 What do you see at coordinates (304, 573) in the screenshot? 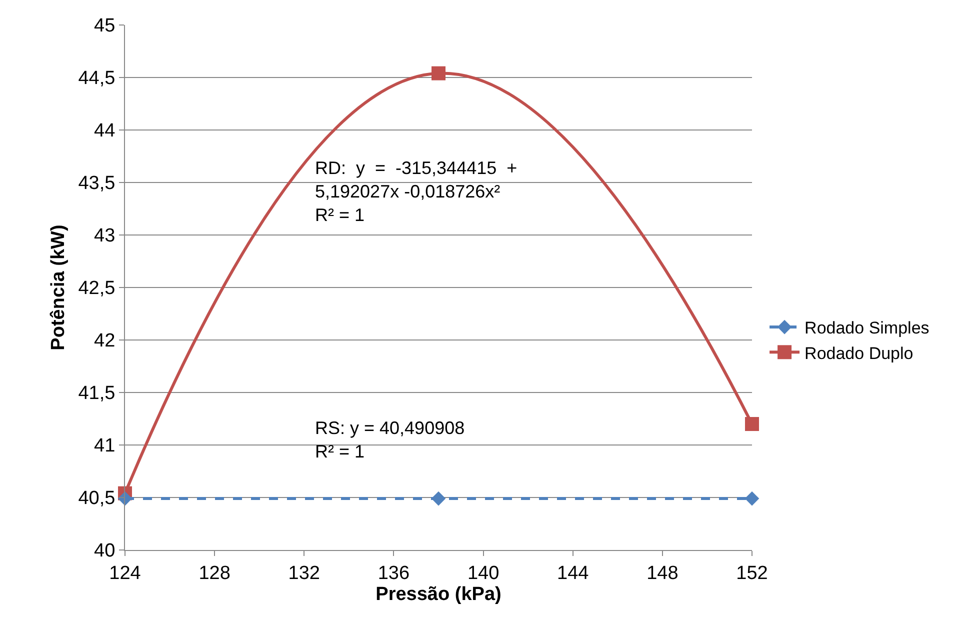
I see `x-tick-label: 132` at bounding box center [304, 573].